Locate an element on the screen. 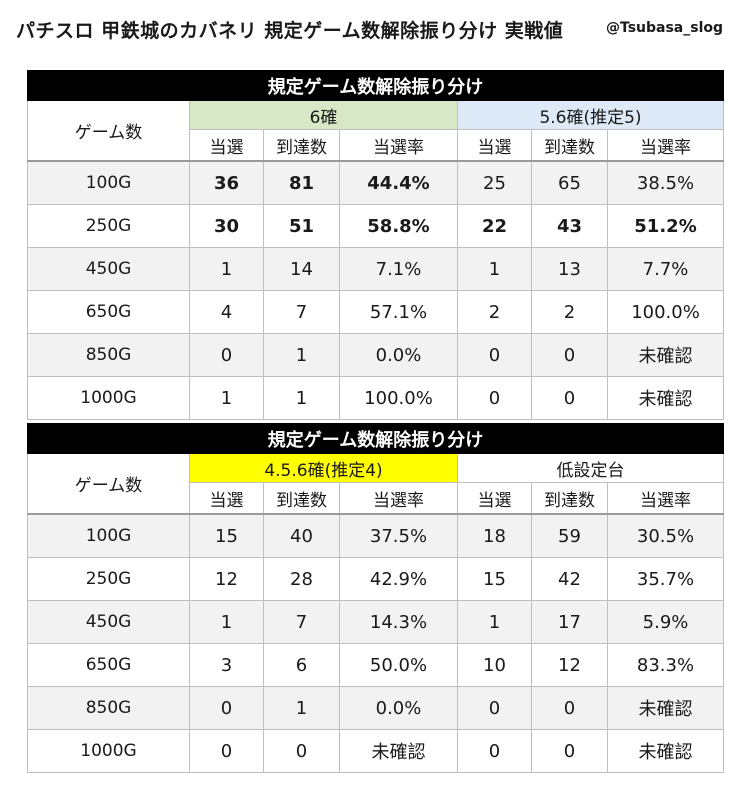 This screenshot has width=750, height=800. table-row: 100G 36 81 44.4% 25 65 38.5% is located at coordinates (376, 182).